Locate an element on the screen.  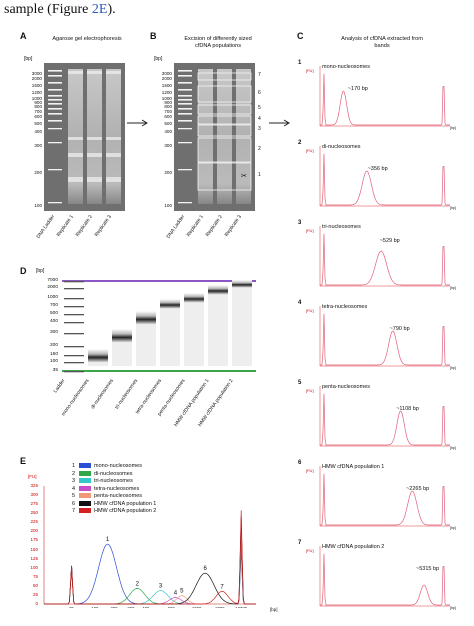
electropherogram-5: 5 [FU] penta-nucleosomes ~1108 bp [bp] is located at coordinates (384, 415).